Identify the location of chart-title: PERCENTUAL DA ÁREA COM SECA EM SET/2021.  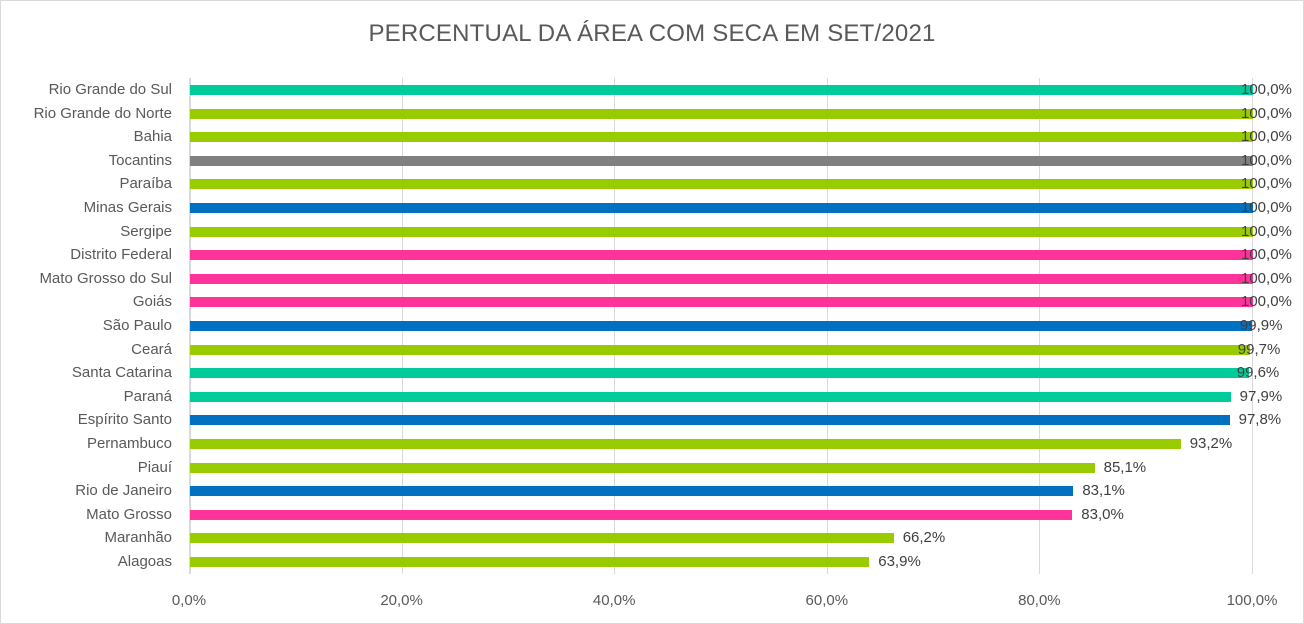
(652, 33).